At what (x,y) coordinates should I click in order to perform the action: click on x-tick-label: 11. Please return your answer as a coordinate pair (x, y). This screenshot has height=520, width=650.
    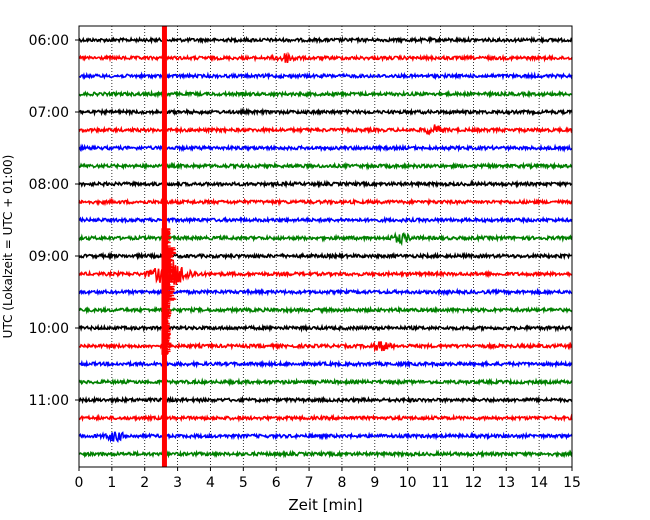
    Looking at the image, I should click on (441, 483).